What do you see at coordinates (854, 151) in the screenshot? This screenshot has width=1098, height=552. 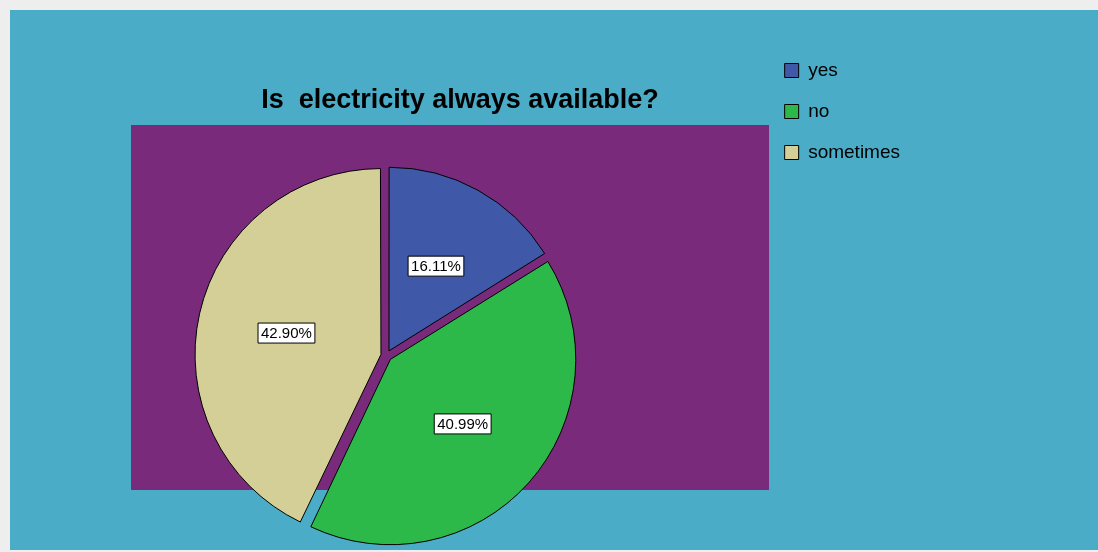 I see `legend-label: sometimes` at bounding box center [854, 151].